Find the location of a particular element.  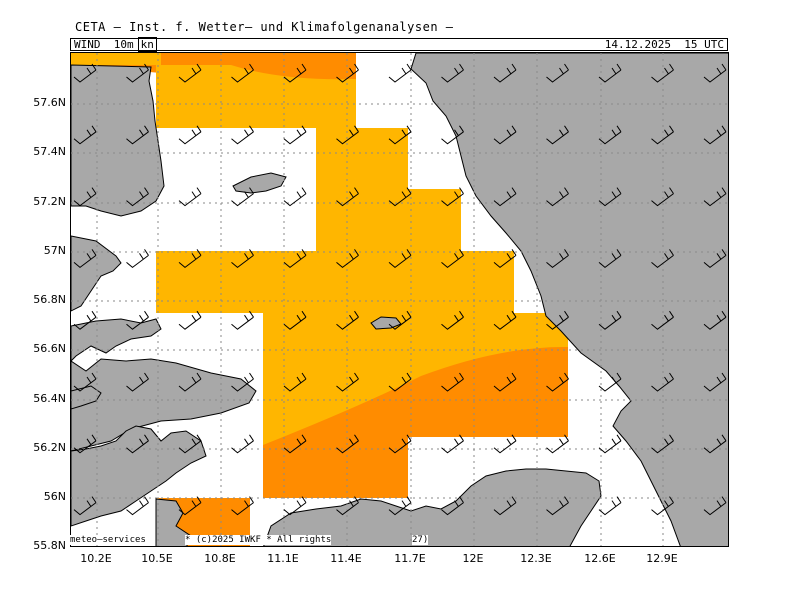

datetime-label: 14.12.2025 15 UTC is located at coordinates (664, 44).